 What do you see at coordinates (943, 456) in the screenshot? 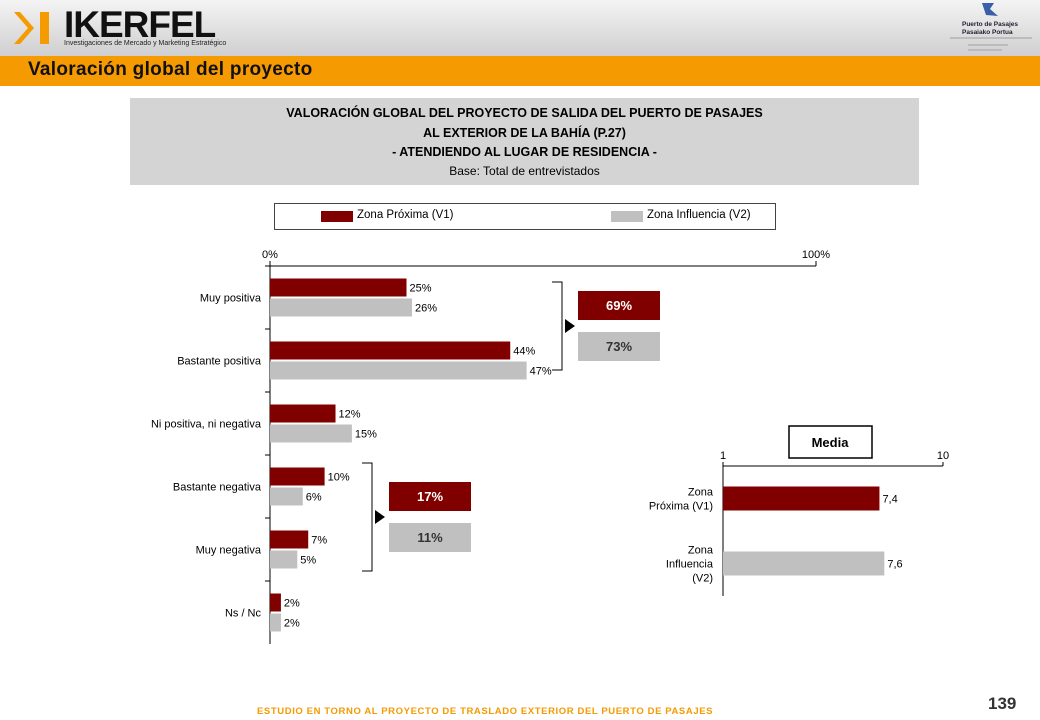
I see `mean-x-tick-label: 10` at bounding box center [943, 456].